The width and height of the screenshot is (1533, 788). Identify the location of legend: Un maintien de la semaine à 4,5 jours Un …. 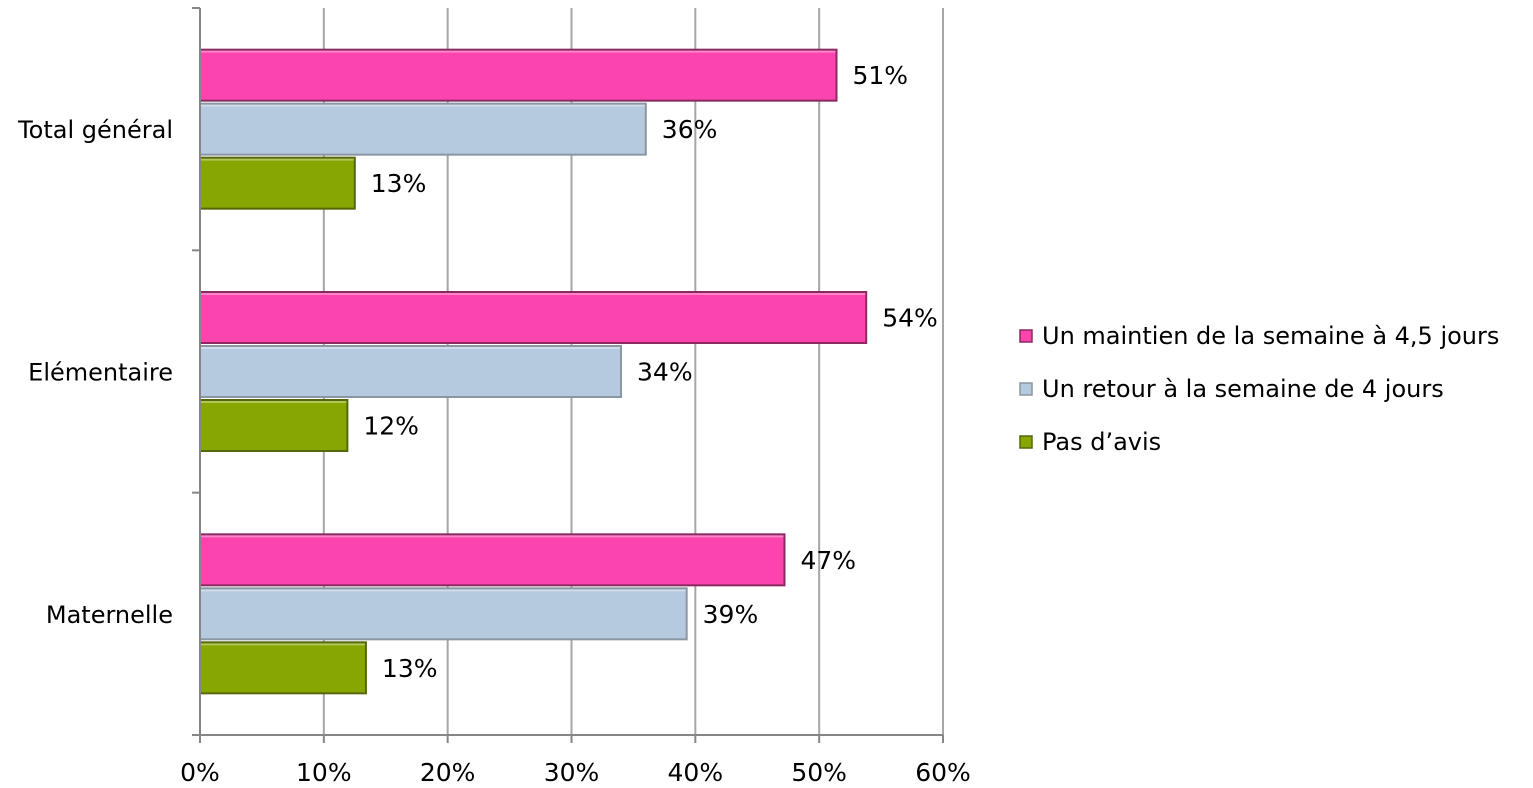
(1259, 389).